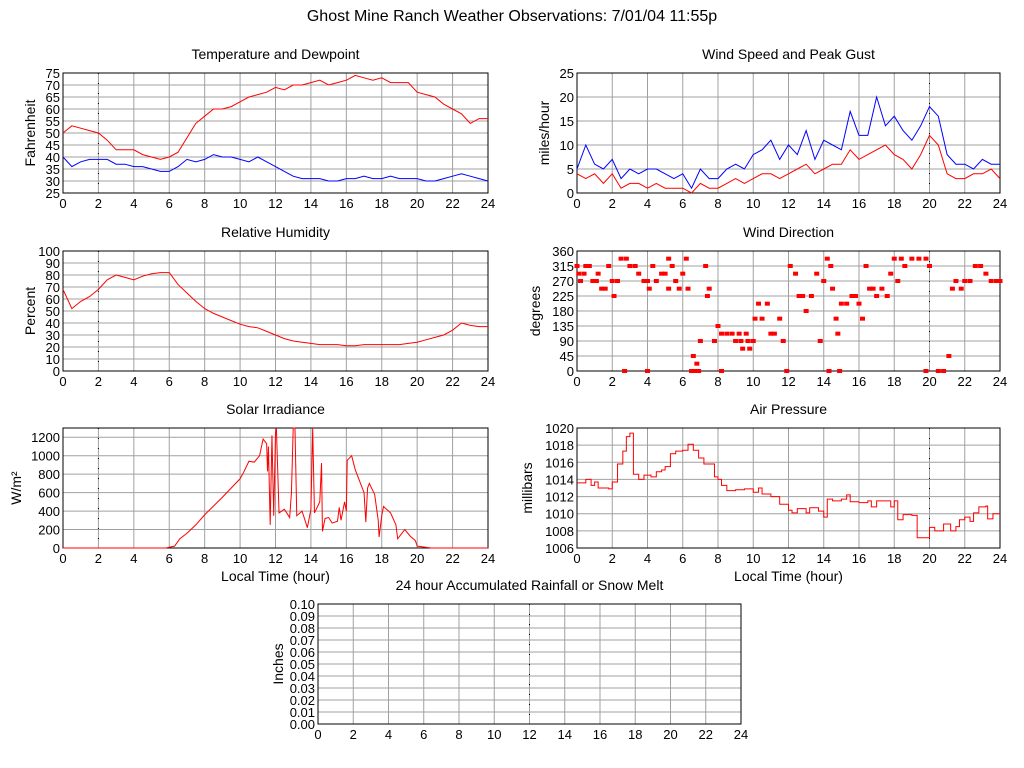  I want to click on y-tick-label: 10, so click(567, 145).